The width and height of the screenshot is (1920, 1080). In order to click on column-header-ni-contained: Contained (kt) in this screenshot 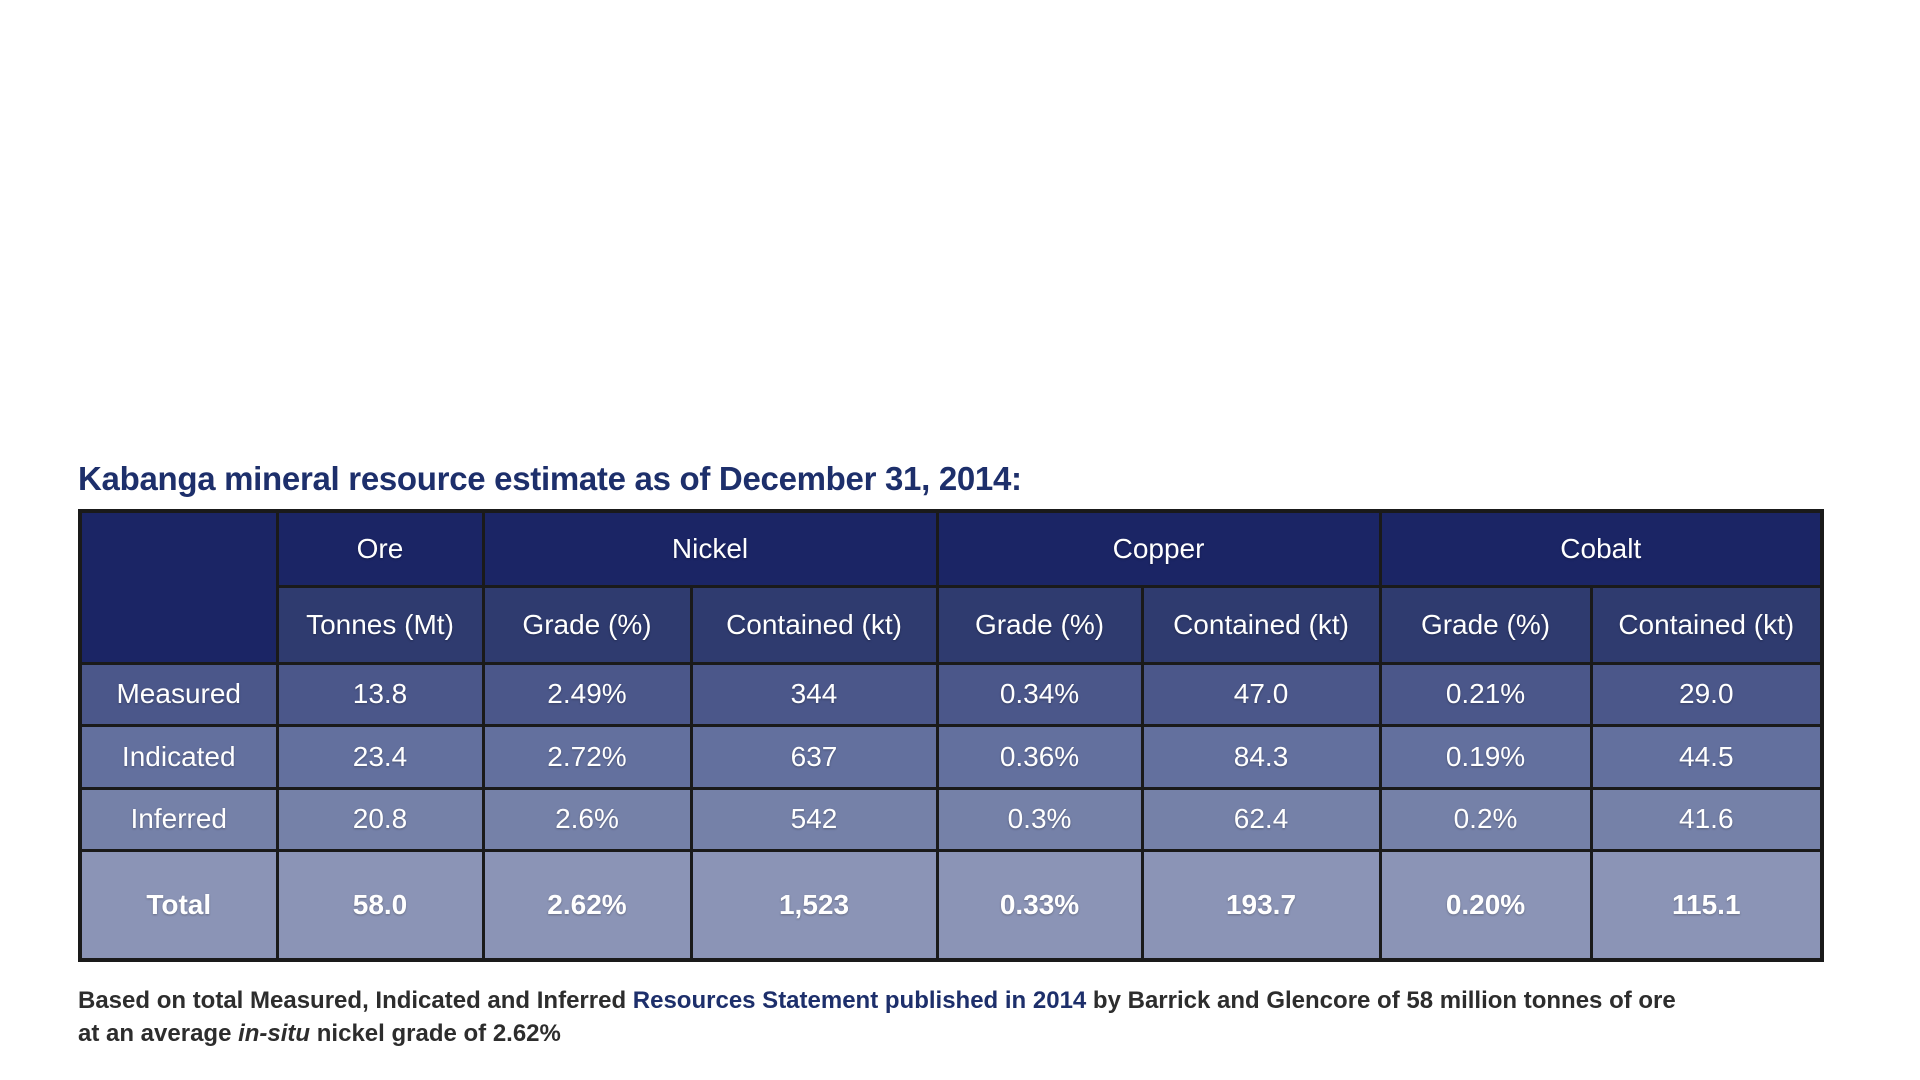, I will do `click(814, 624)`.